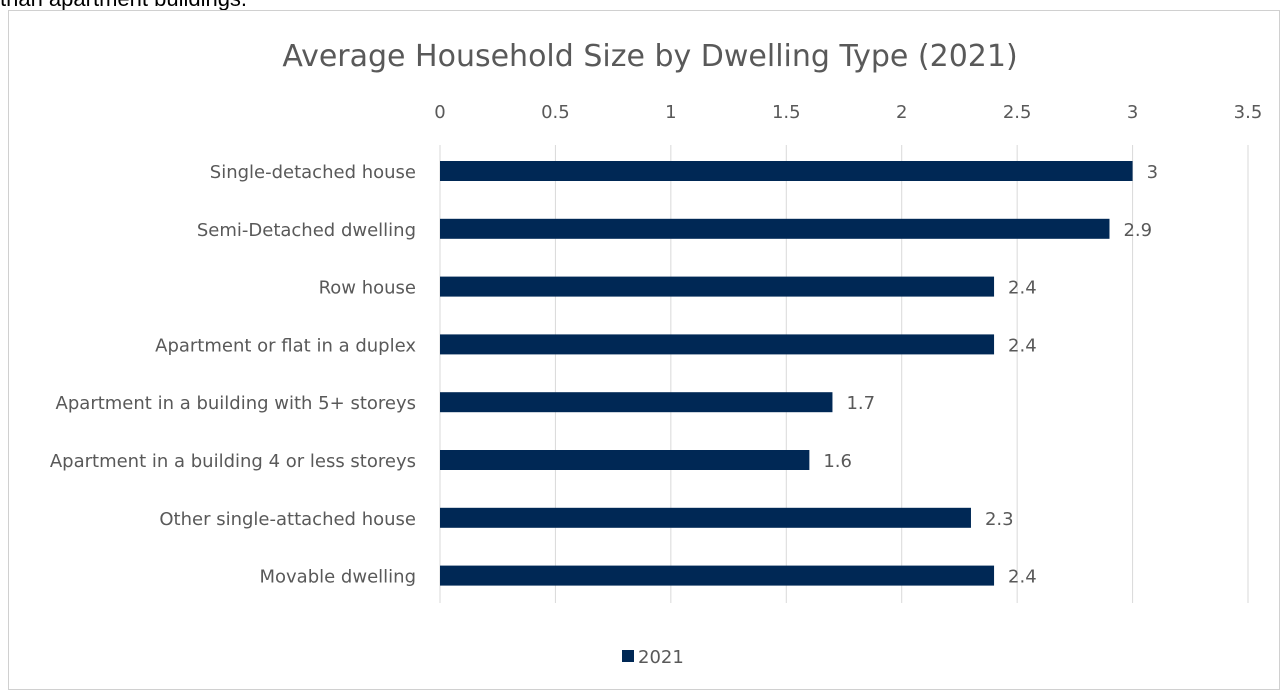 The image size is (1282, 690). I want to click on category-label: Apartment or flat in a duplex, so click(285, 345).